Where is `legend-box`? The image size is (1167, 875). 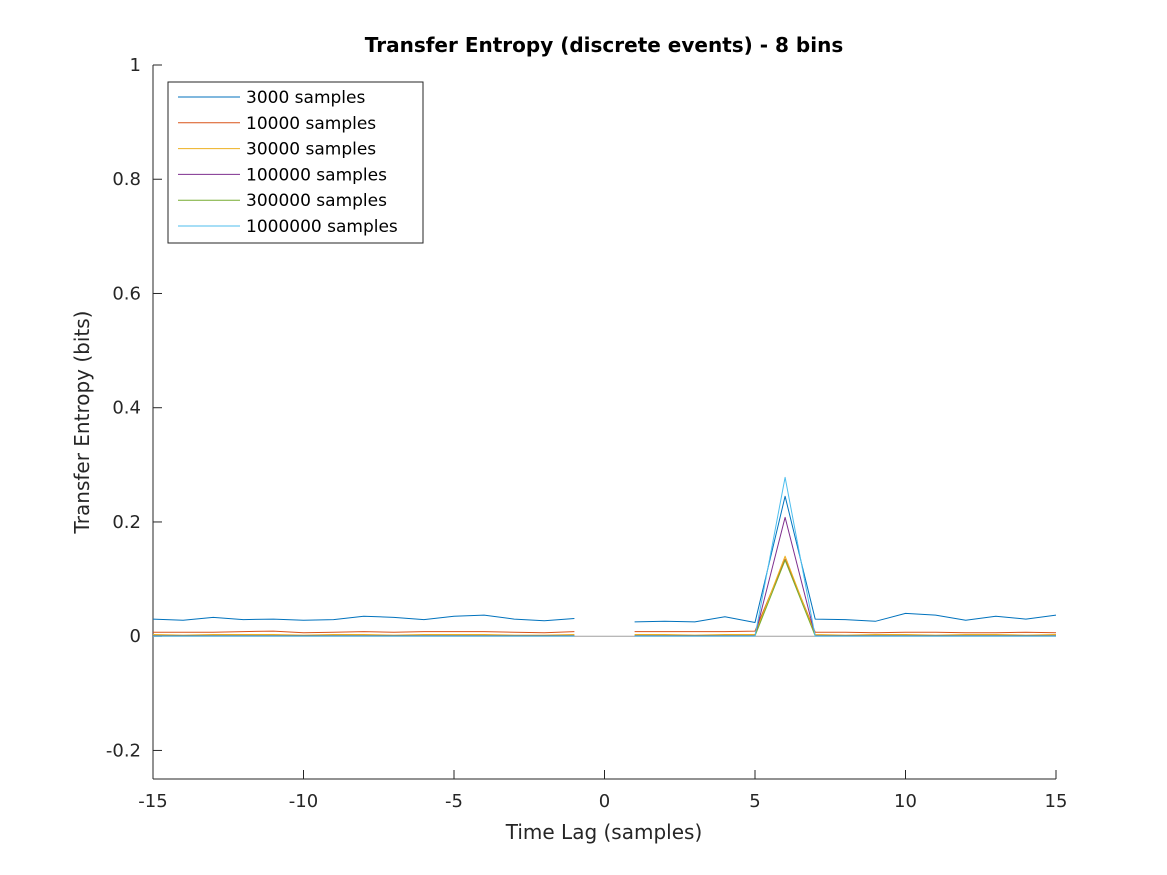 legend-box is located at coordinates (295, 162).